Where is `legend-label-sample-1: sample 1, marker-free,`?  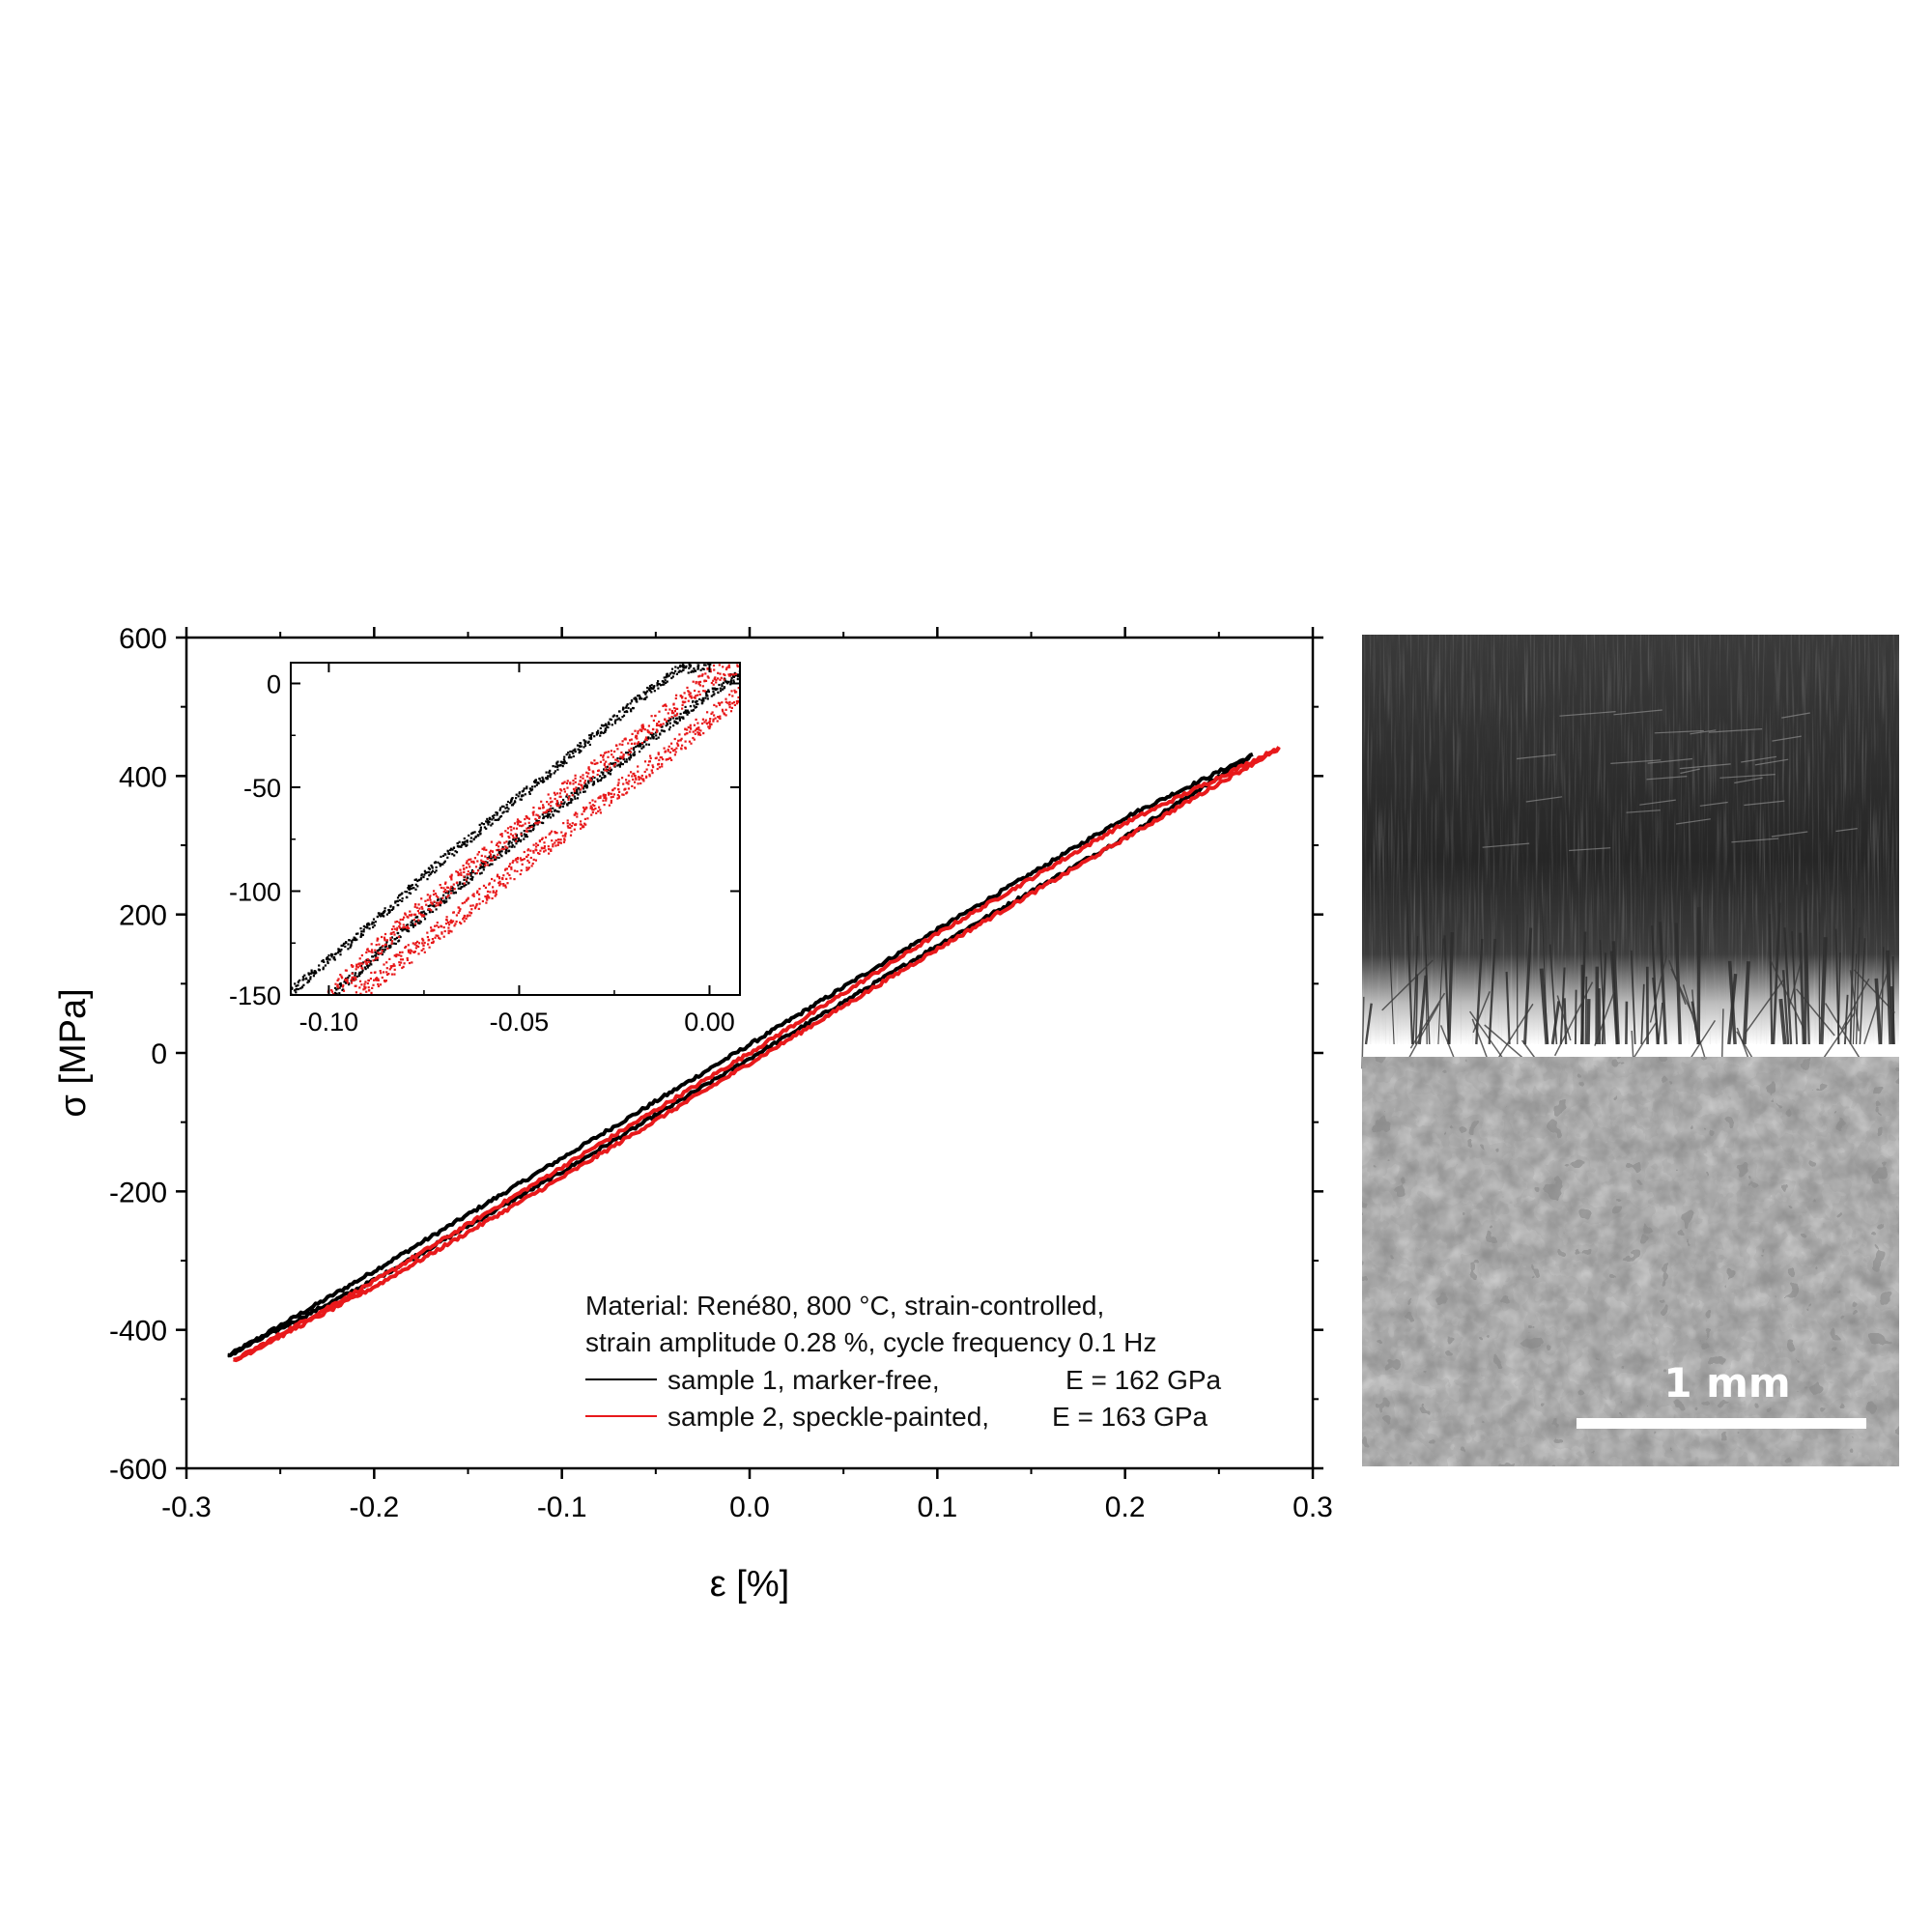
legend-label-sample-1: sample 1, marker-free, is located at coordinates (804, 1380).